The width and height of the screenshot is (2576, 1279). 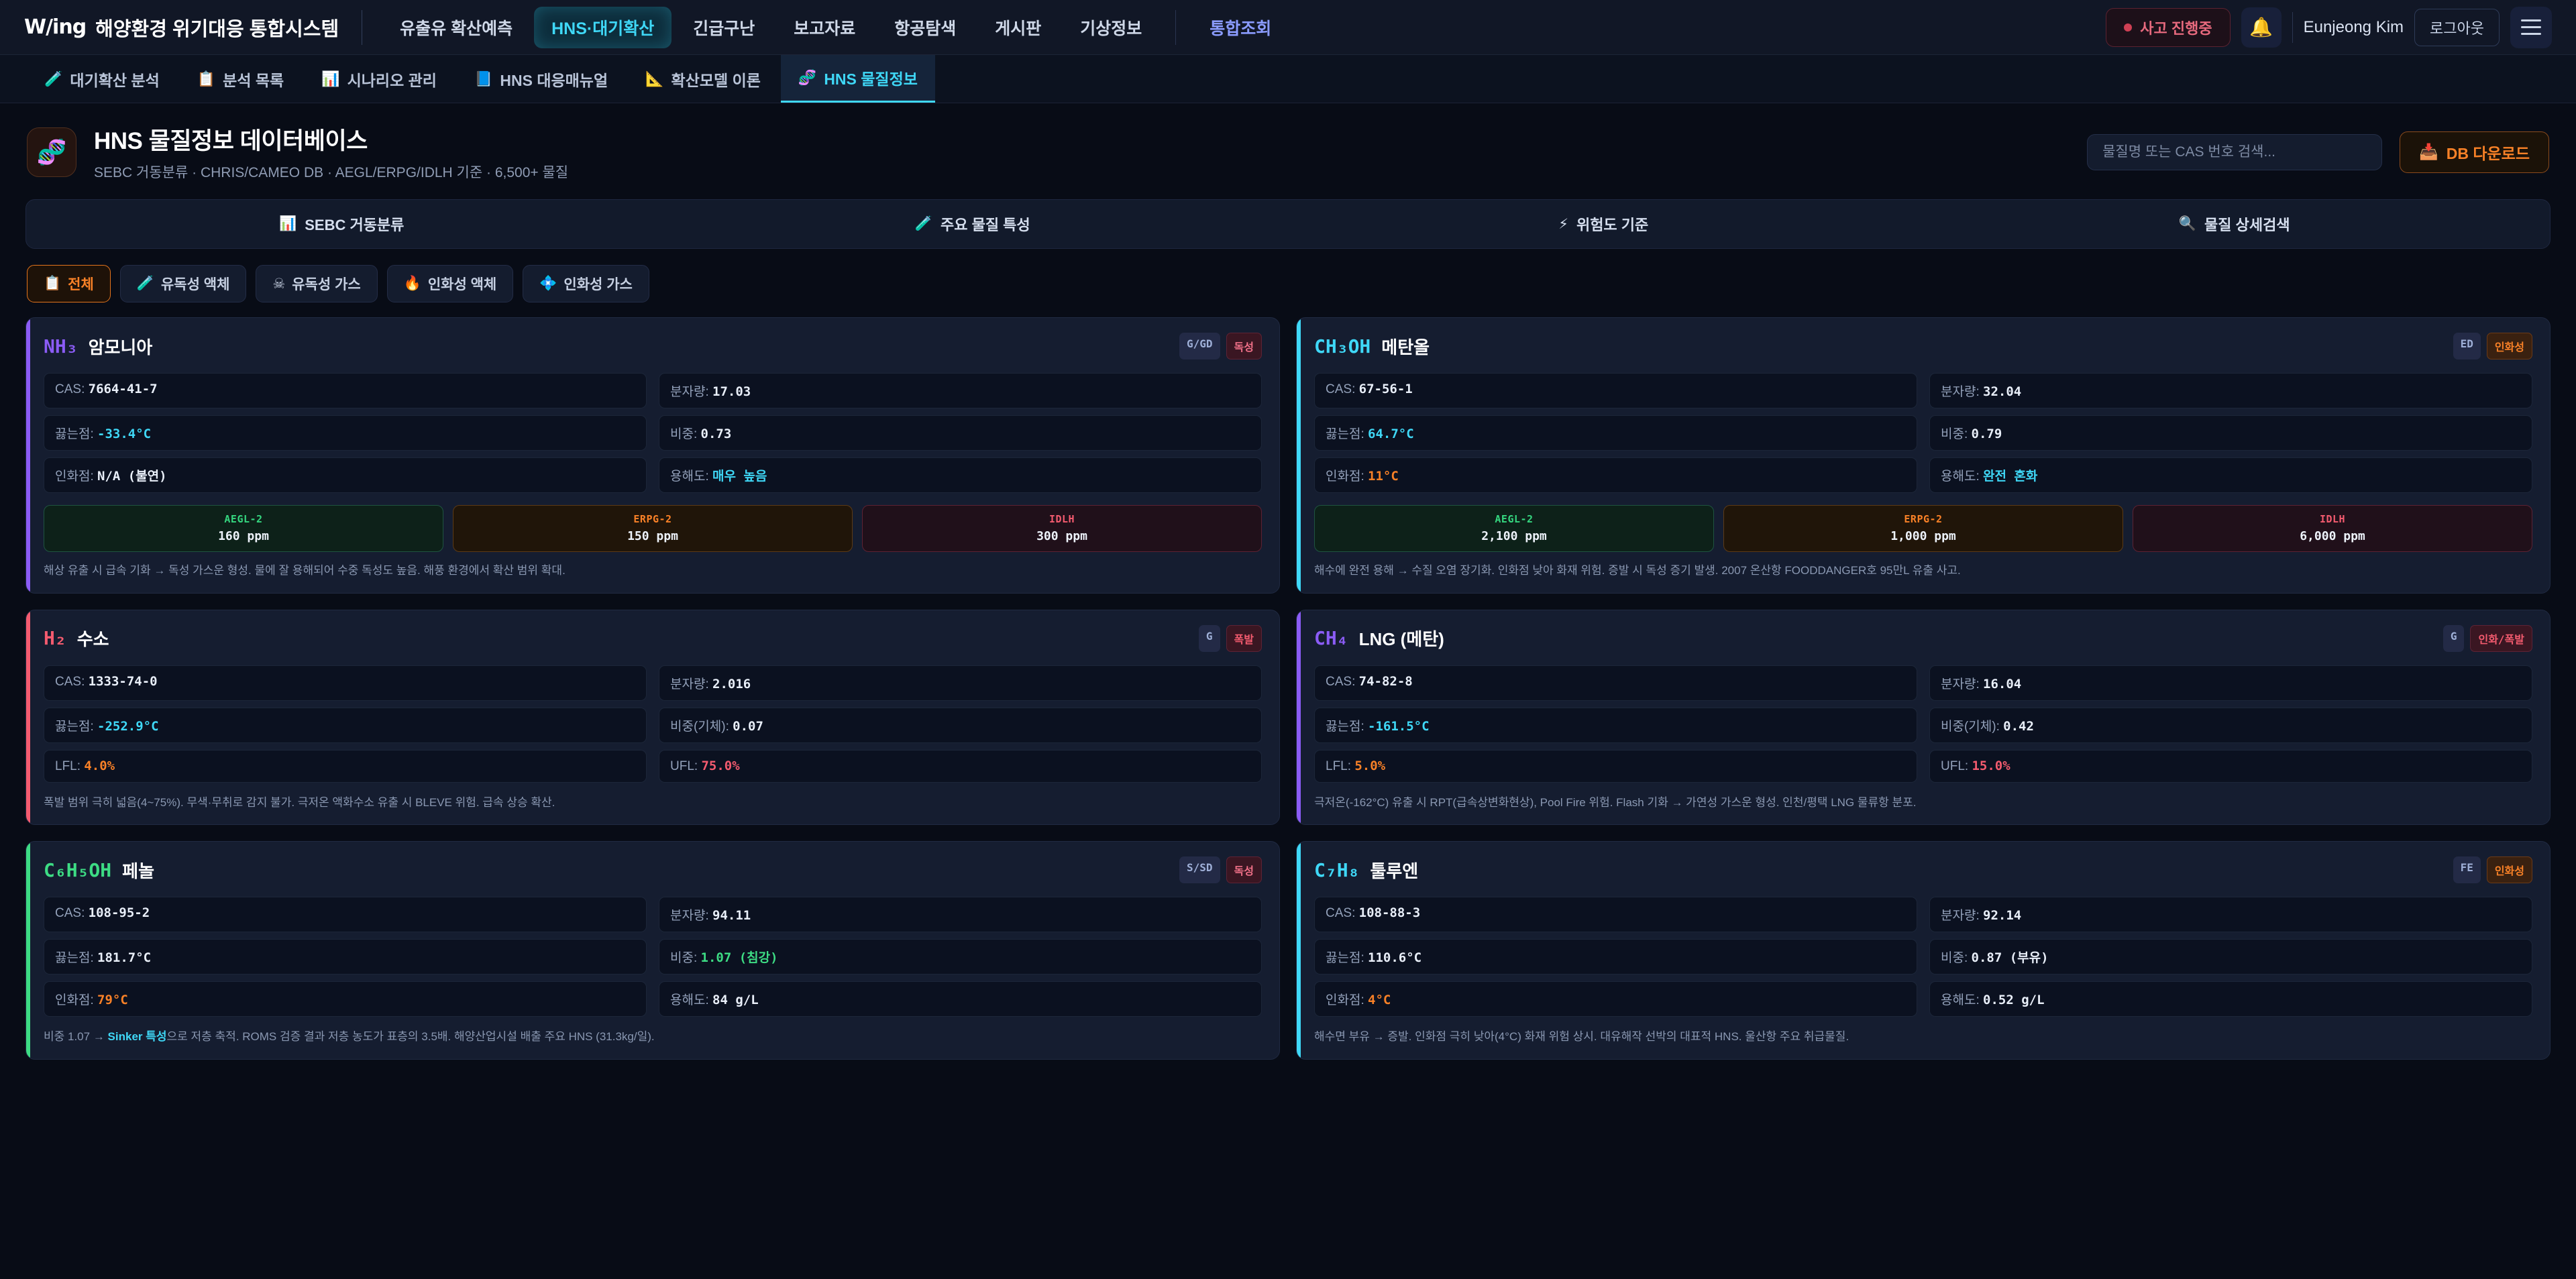 What do you see at coordinates (1956, 766) in the screenshot?
I see `property-label: UFL:` at bounding box center [1956, 766].